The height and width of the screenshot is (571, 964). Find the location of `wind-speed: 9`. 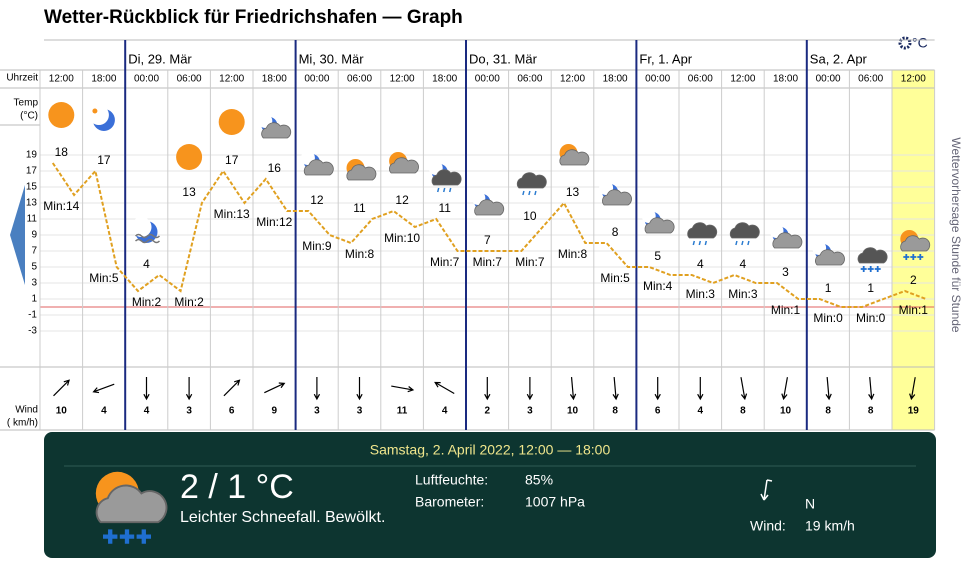

wind-speed: 9 is located at coordinates (275, 411).